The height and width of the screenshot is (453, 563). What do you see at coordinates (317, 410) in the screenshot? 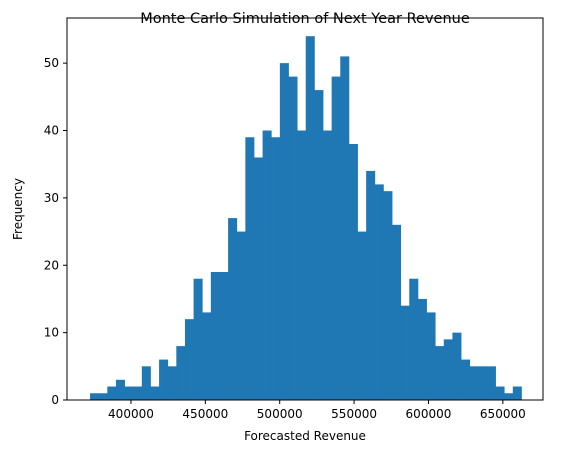
I see `x-axis-ticks: 400000 450000 500000 550000 600000 650000` at bounding box center [317, 410].